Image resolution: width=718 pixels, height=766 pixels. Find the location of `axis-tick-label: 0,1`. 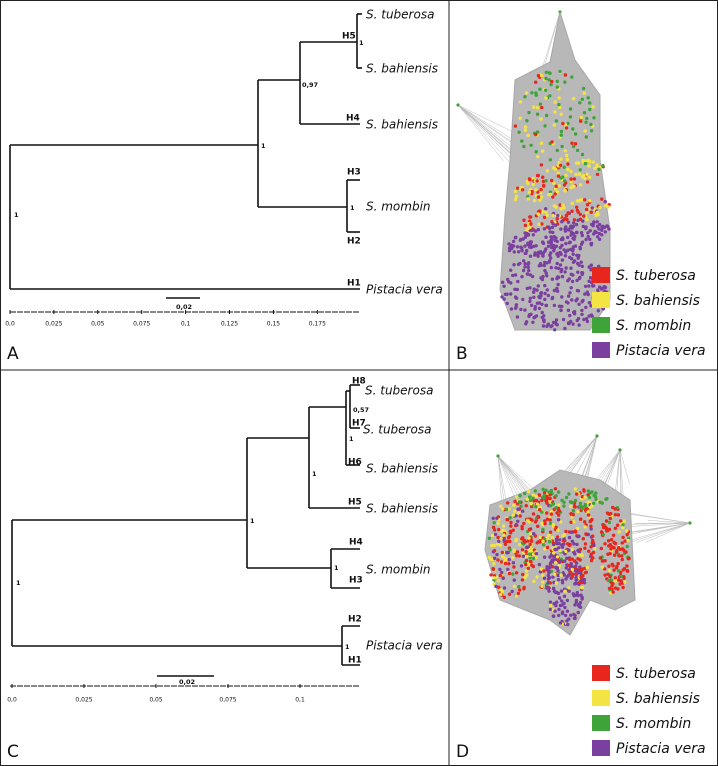

axis-tick-label: 0,1 is located at coordinates (186, 324).